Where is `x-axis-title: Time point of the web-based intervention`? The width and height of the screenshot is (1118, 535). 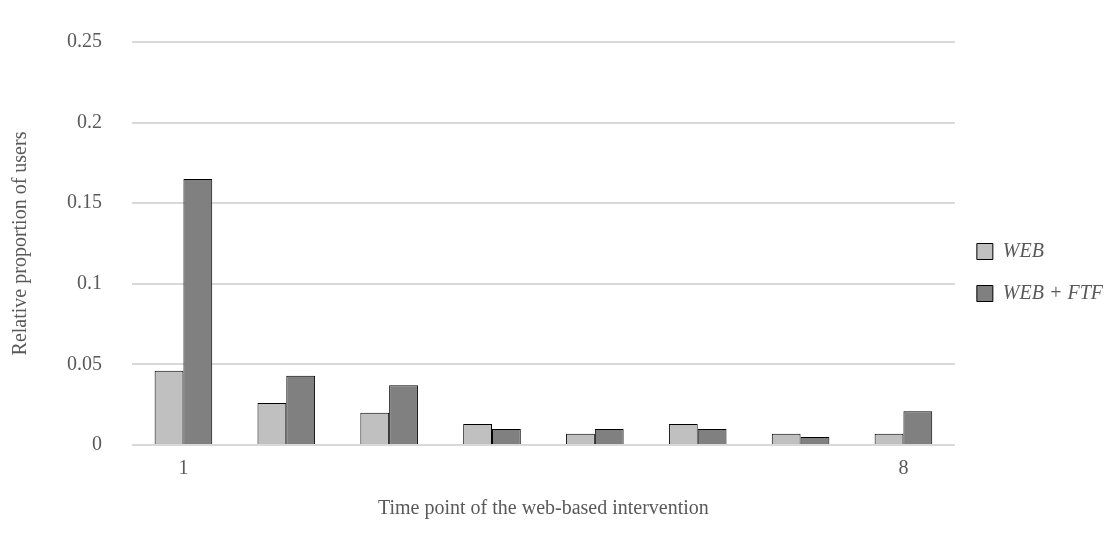
x-axis-title: Time point of the web-based intervention is located at coordinates (543, 508).